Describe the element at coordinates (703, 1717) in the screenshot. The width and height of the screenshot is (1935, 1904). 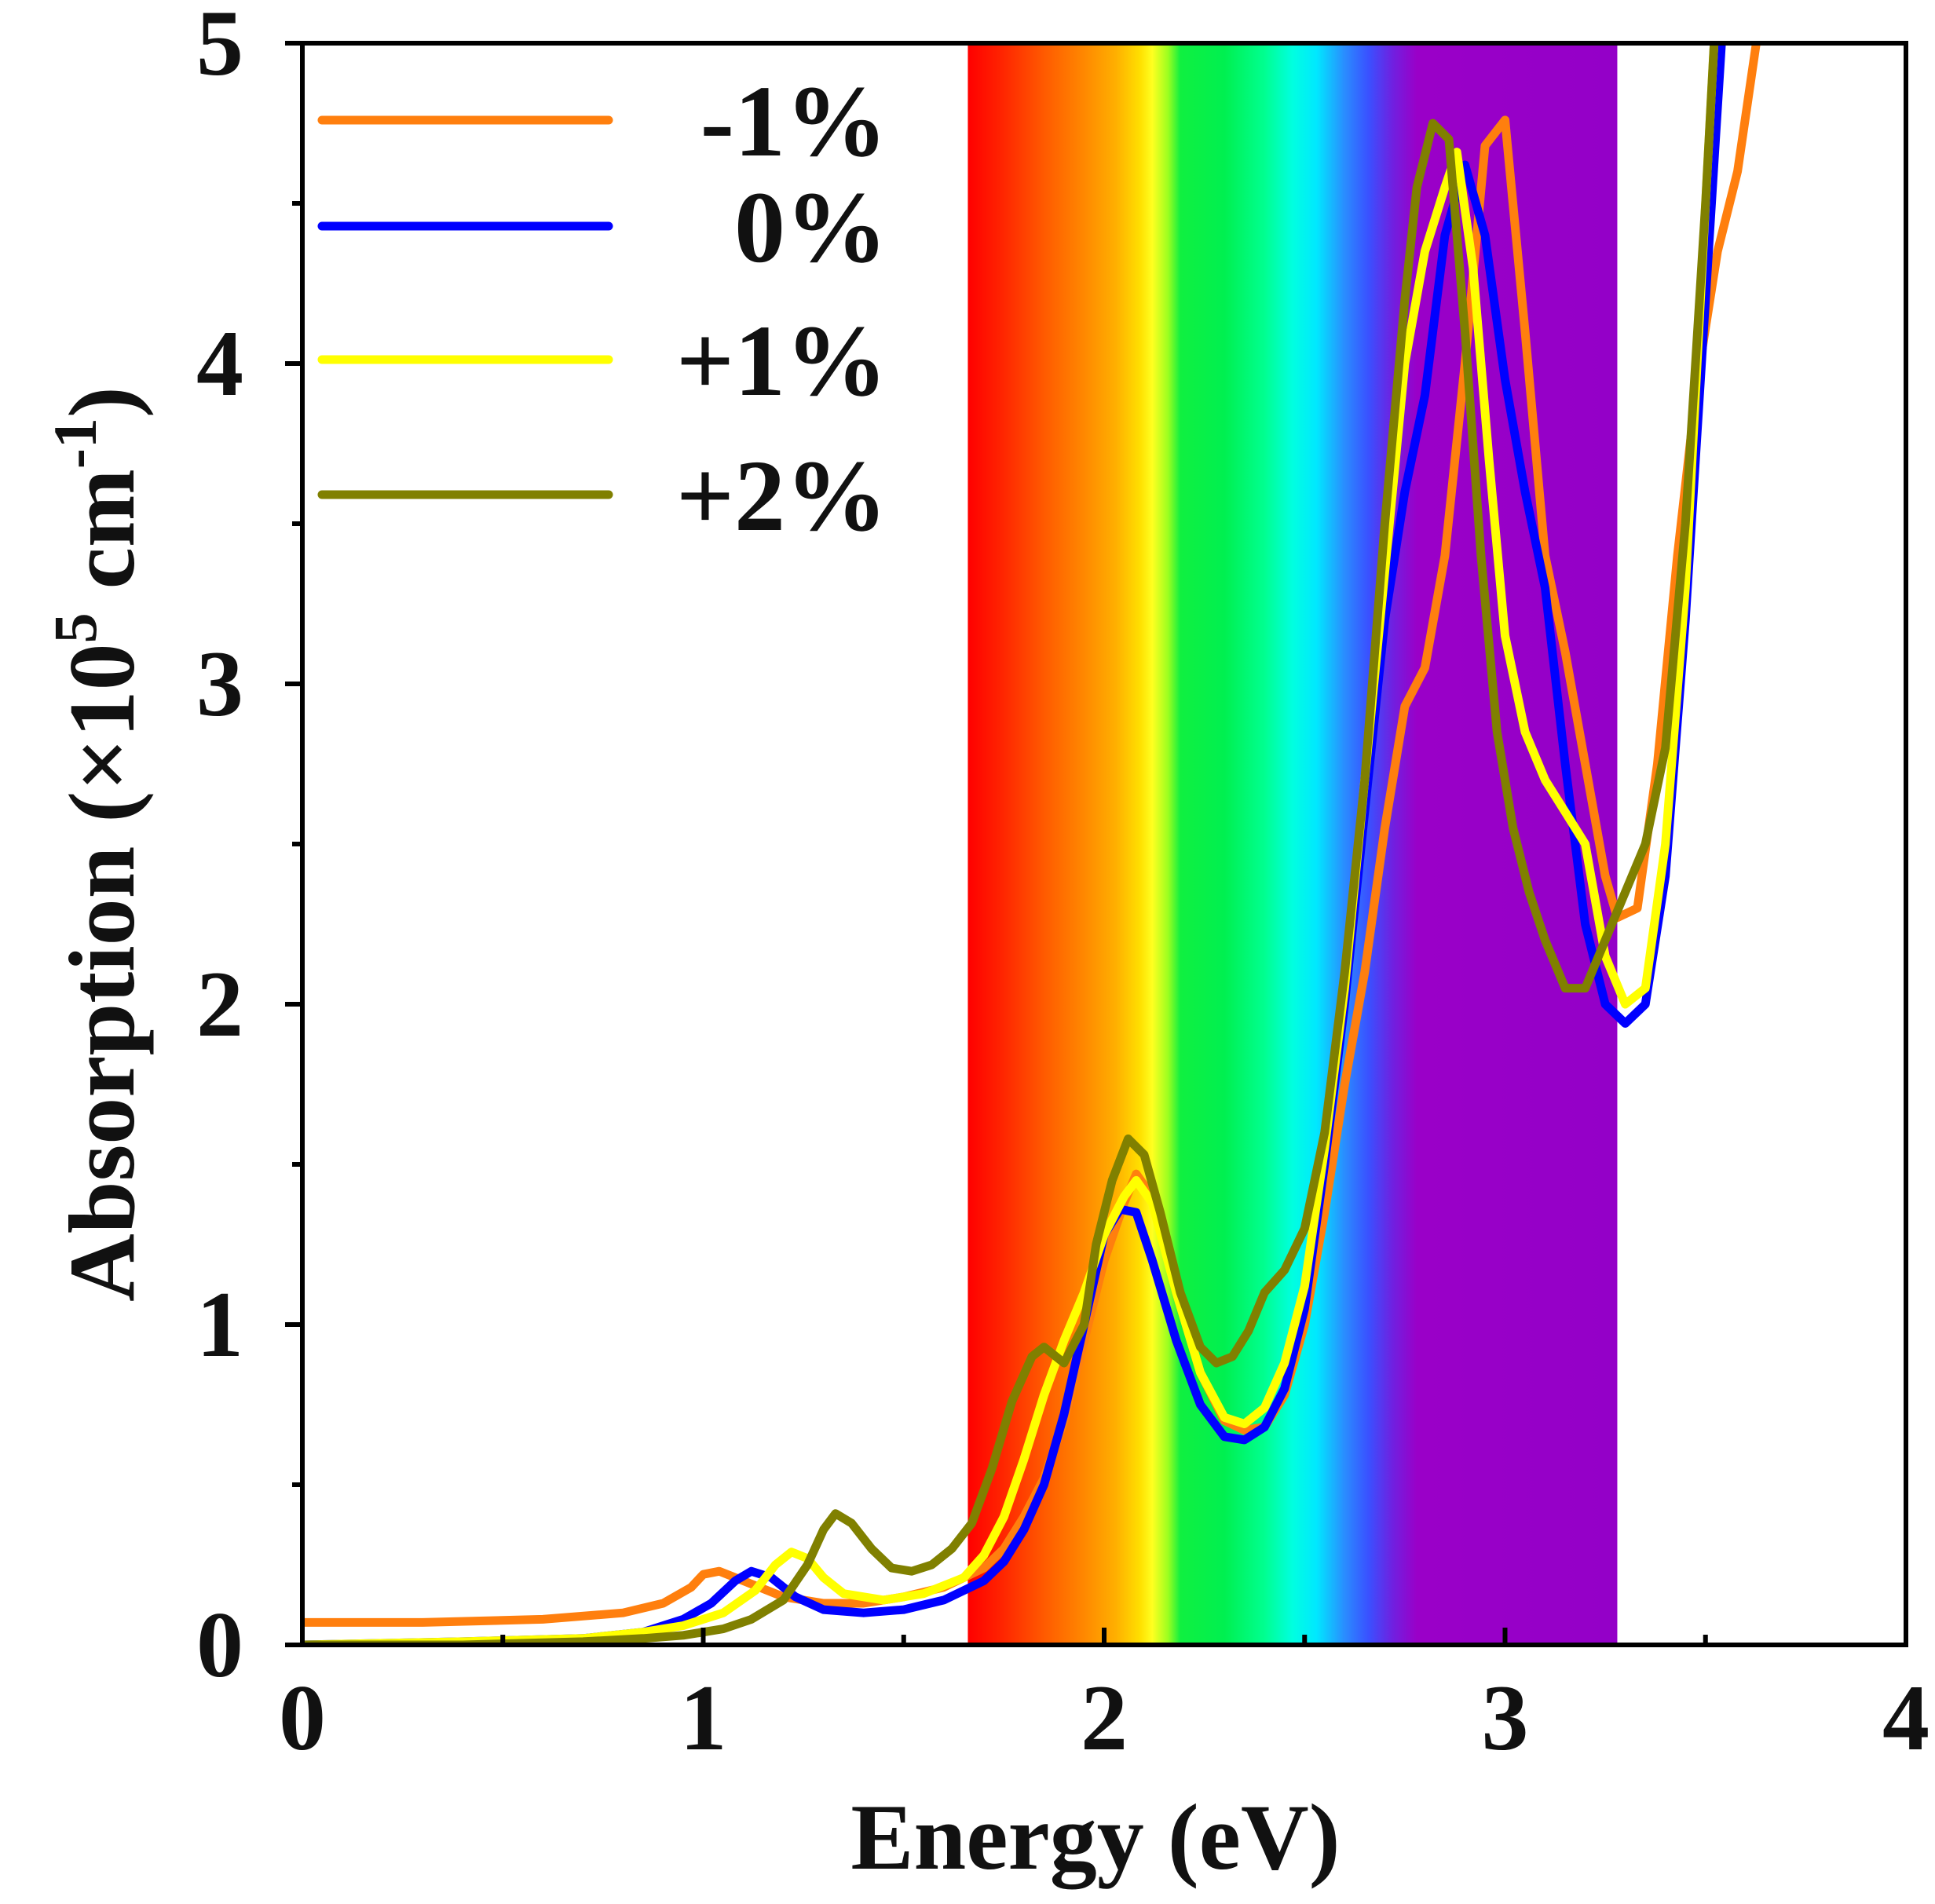
I see `x-tick-label-1: 1` at that location.